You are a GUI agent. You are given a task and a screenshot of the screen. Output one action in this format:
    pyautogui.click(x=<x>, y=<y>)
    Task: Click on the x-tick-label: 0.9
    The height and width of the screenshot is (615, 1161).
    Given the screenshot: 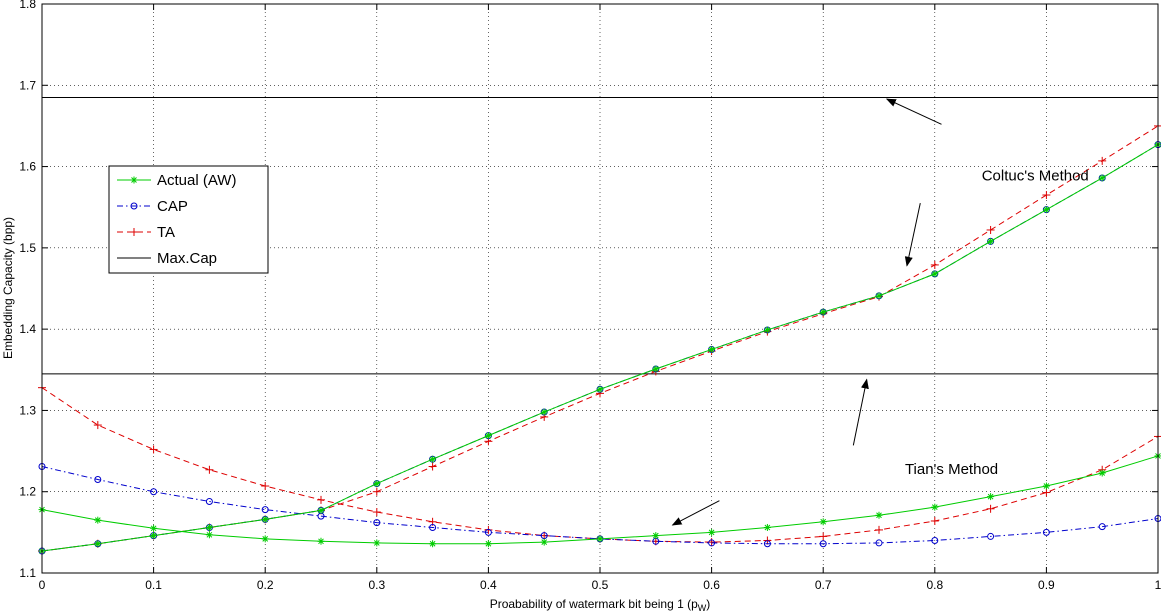 What is the action you would take?
    pyautogui.click(x=1046, y=585)
    